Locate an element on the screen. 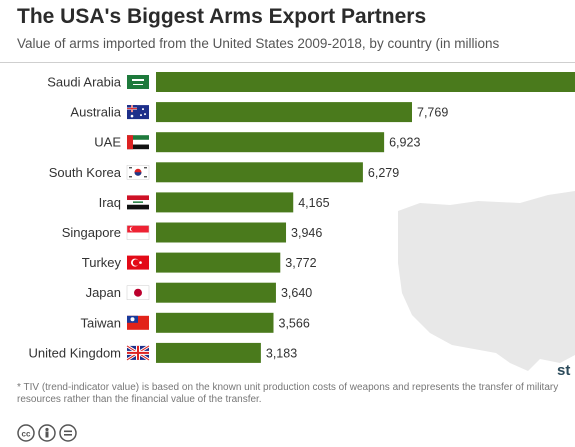 This screenshot has height=447, width=575. singapore-flag-icon is located at coordinates (138, 232).